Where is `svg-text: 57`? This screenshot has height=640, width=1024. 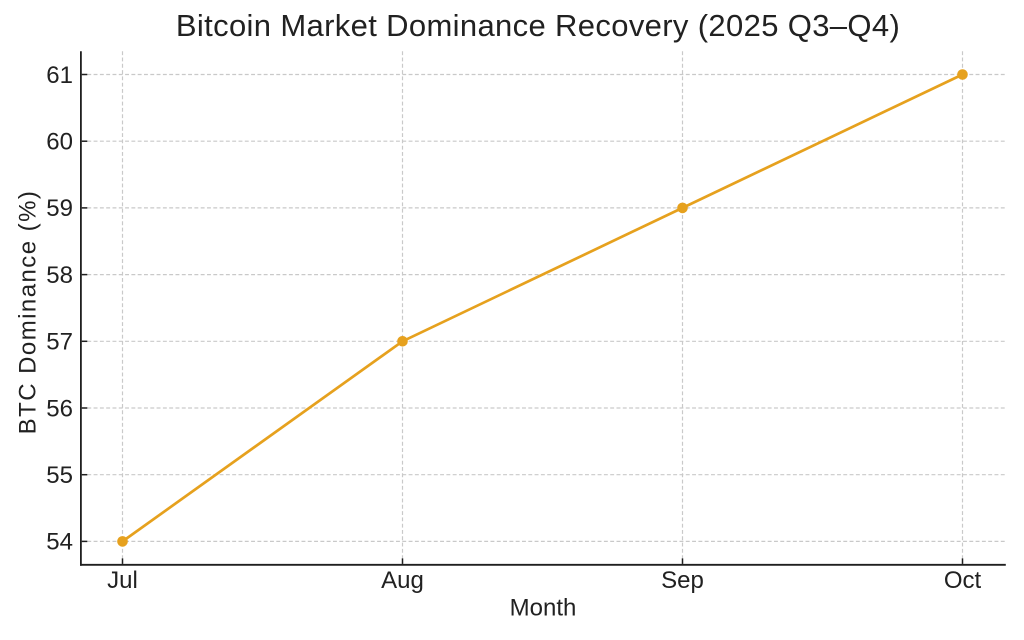
svg-text: 57 is located at coordinates (59, 342).